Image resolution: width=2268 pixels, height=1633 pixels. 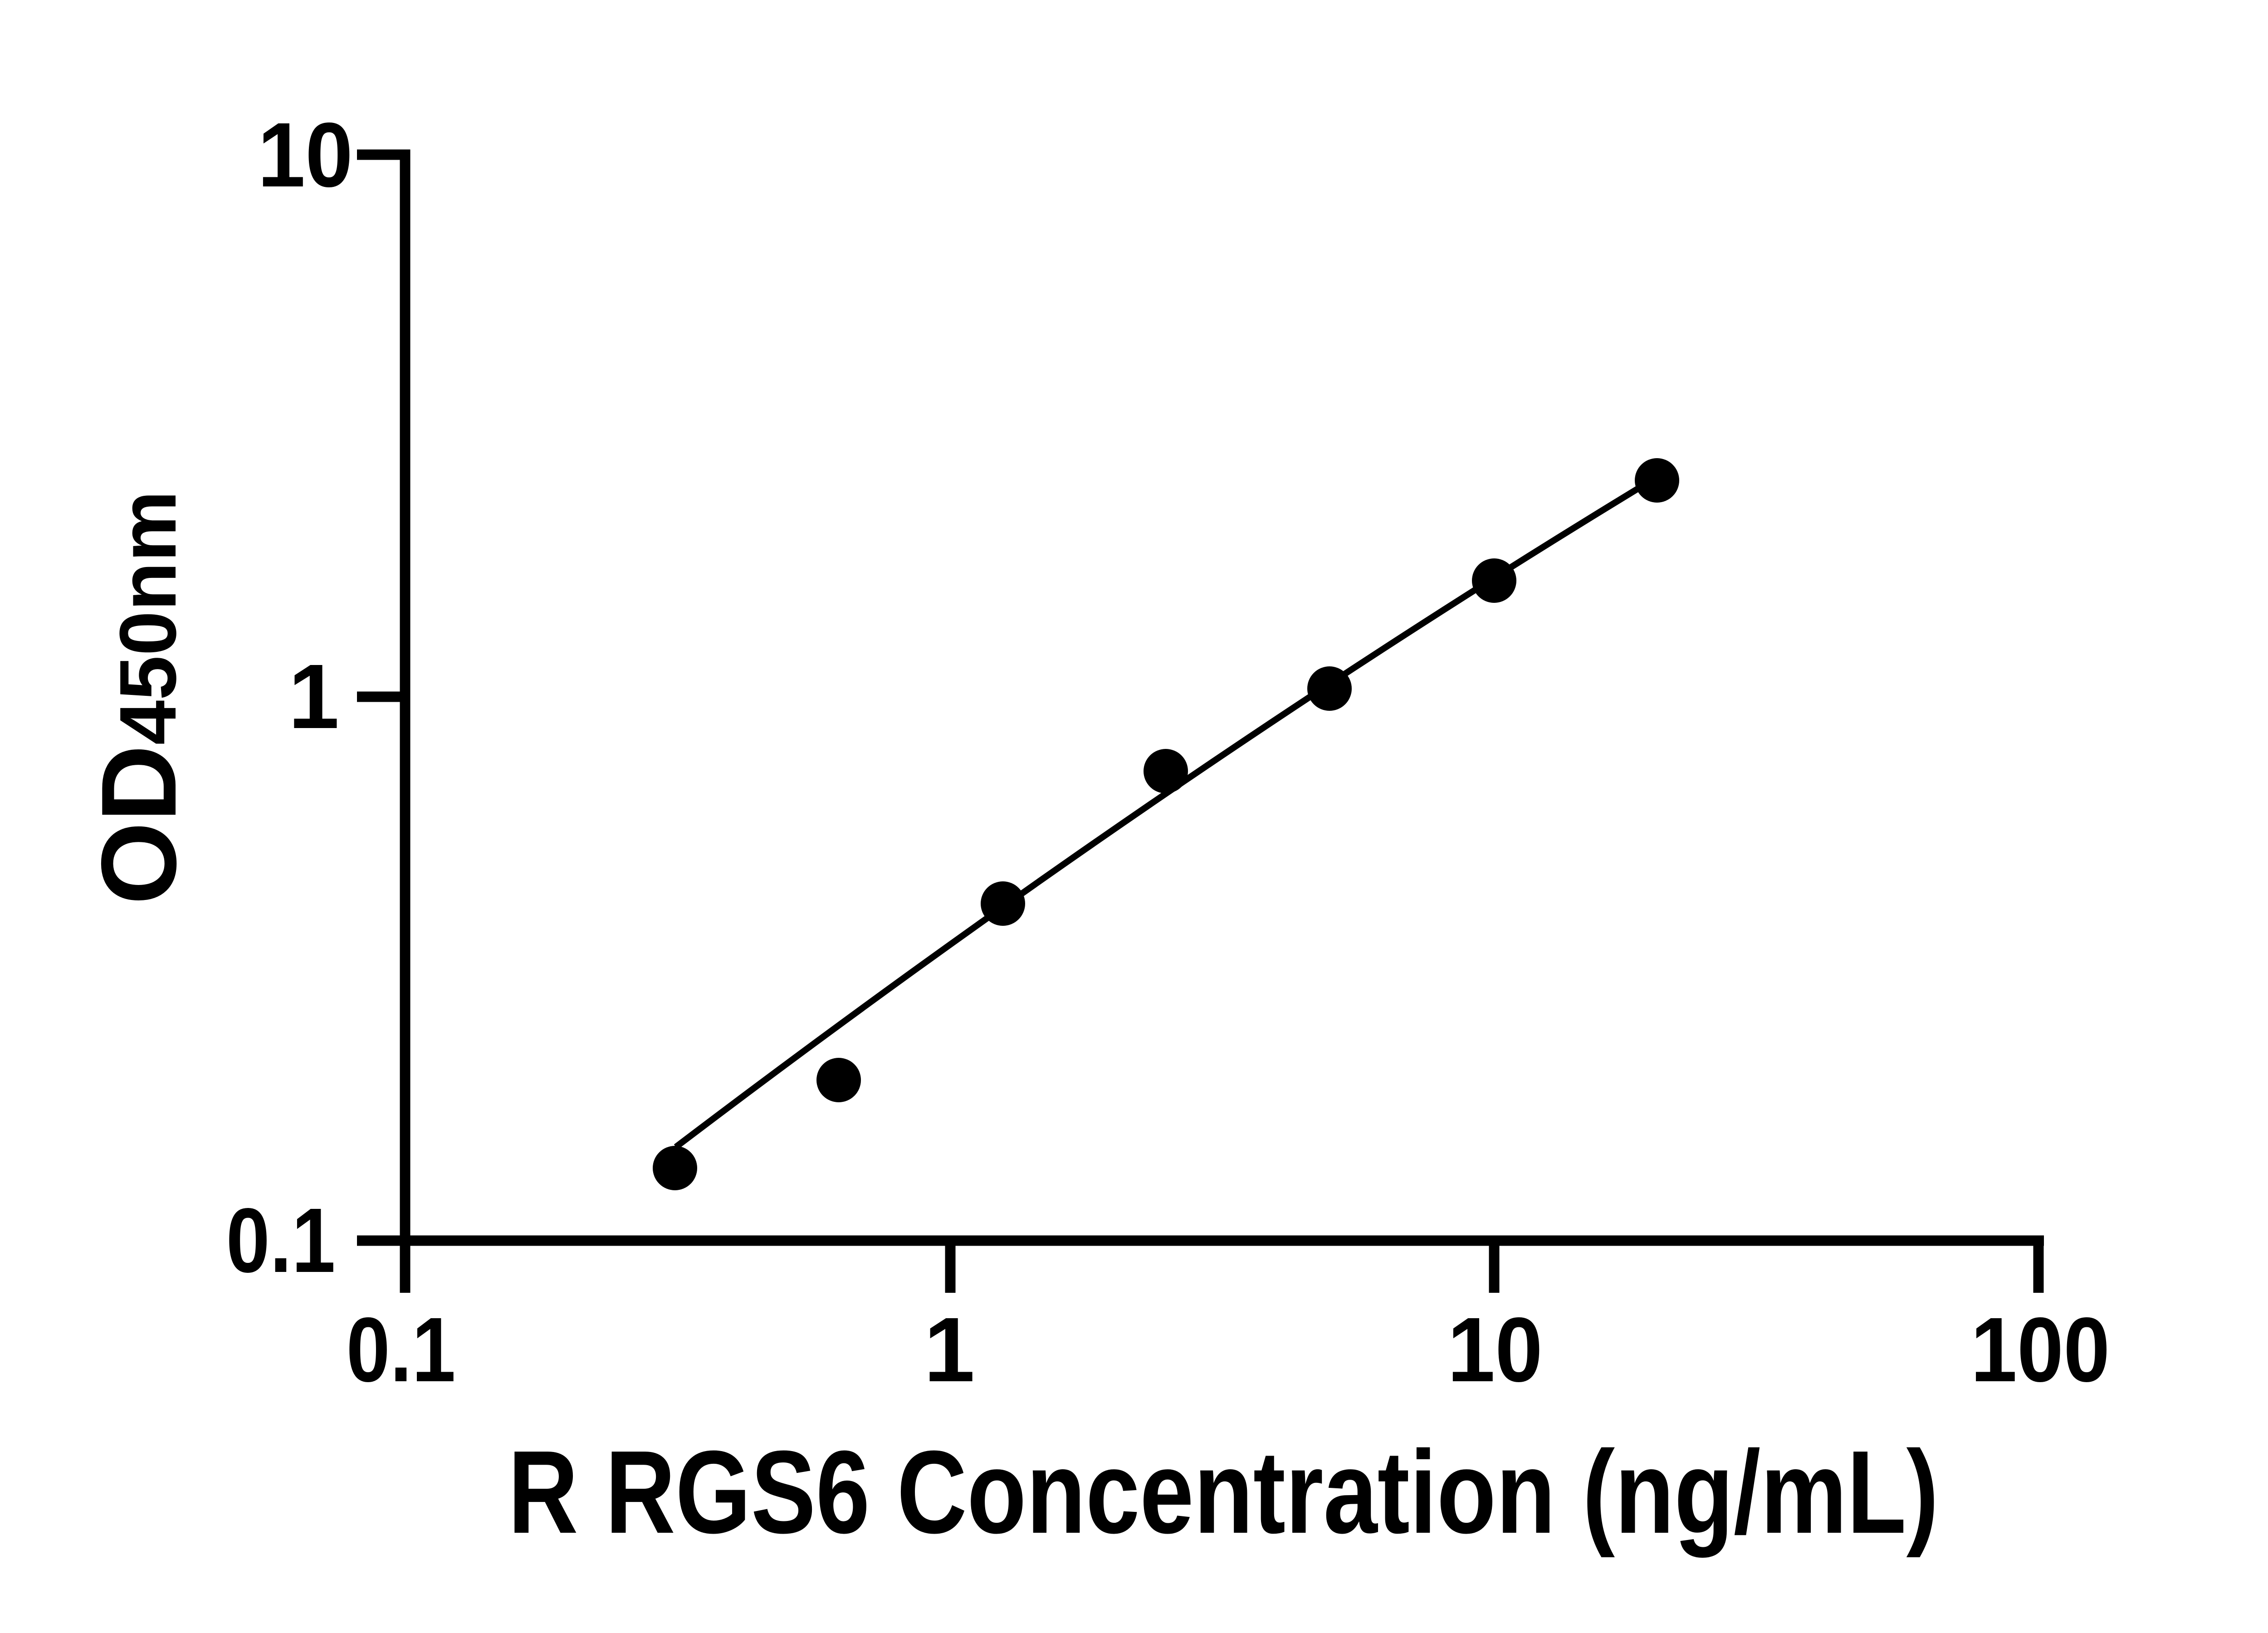 I want to click on svg-text: 100, so click(x=2040, y=1349).